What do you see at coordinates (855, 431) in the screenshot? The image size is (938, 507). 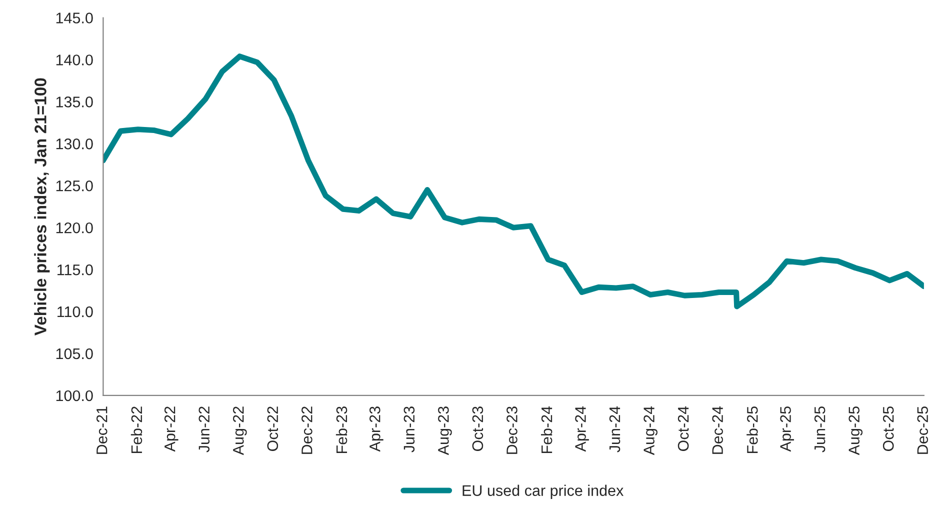 I see `x-tick-label: Aug-25` at bounding box center [855, 431].